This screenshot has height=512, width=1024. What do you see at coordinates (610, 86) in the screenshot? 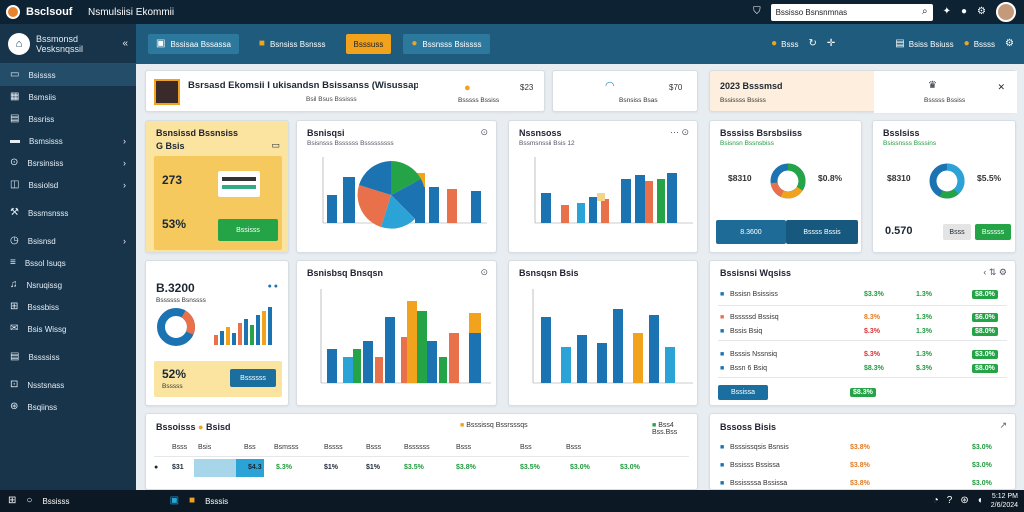
I see `loop-icon: ◠` at bounding box center [610, 86].